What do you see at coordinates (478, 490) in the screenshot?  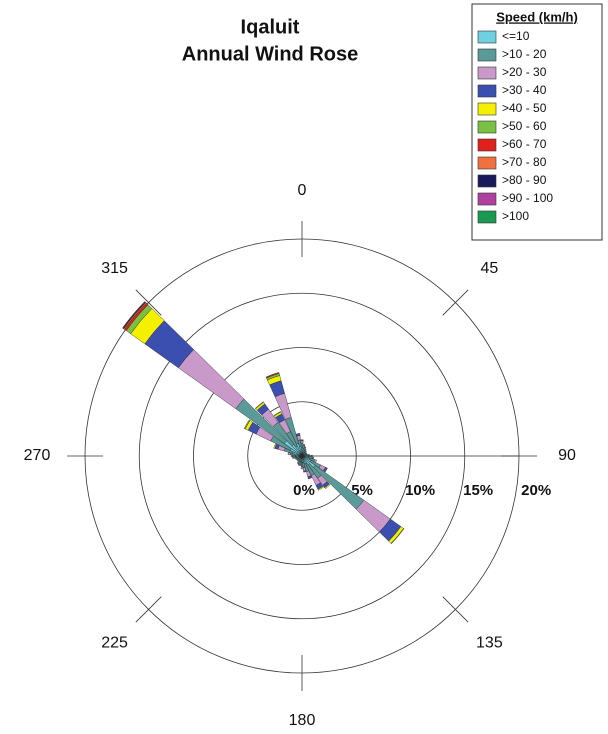 I see `r-tick-label: 15%` at bounding box center [478, 490].